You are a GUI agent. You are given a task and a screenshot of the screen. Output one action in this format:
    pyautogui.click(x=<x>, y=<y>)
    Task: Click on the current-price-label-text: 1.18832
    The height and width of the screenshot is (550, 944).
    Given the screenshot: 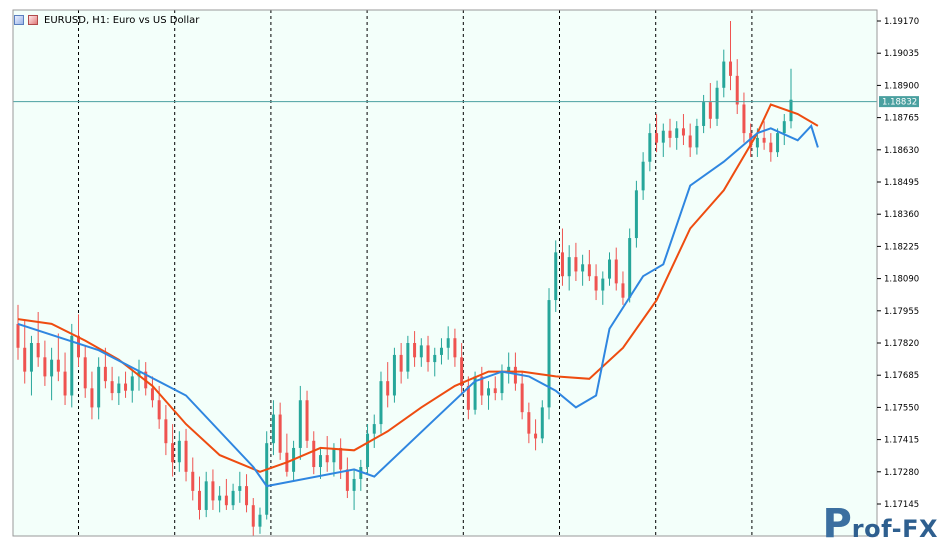 What is the action you would take?
    pyautogui.click(x=899, y=103)
    